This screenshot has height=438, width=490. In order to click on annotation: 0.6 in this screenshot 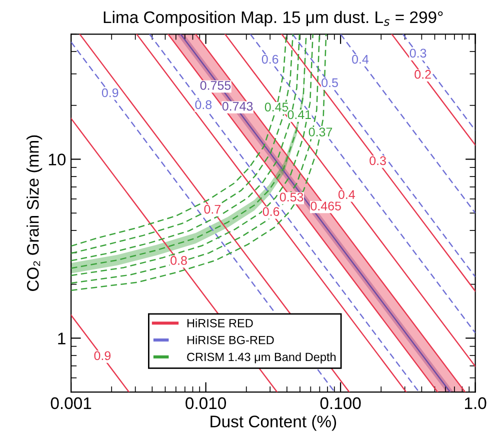, I will do `click(270, 59)`.